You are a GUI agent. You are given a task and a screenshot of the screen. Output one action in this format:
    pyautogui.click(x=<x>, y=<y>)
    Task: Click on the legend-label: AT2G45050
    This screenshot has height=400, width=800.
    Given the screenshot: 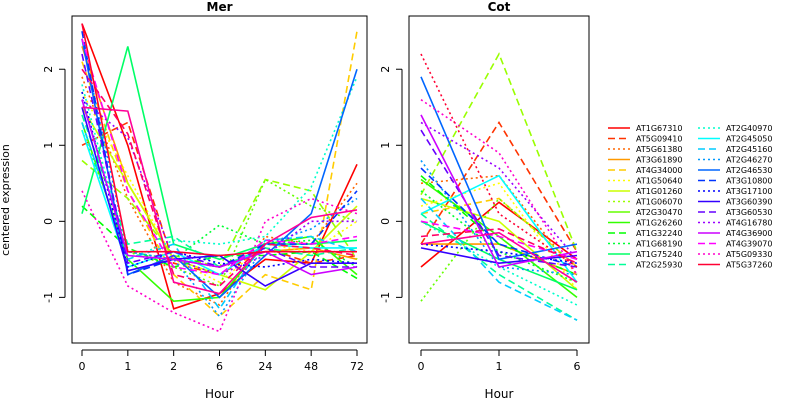 What is the action you would take?
    pyautogui.click(x=749, y=139)
    